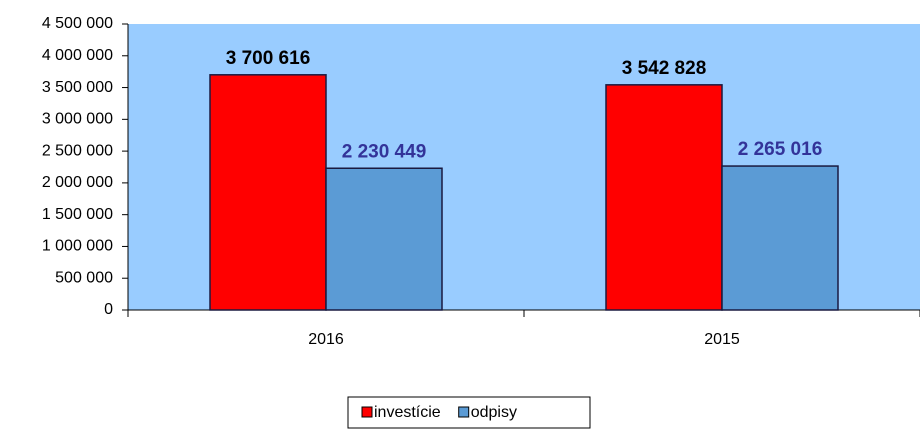  I want to click on value-label: 3 700 616, so click(268, 58).